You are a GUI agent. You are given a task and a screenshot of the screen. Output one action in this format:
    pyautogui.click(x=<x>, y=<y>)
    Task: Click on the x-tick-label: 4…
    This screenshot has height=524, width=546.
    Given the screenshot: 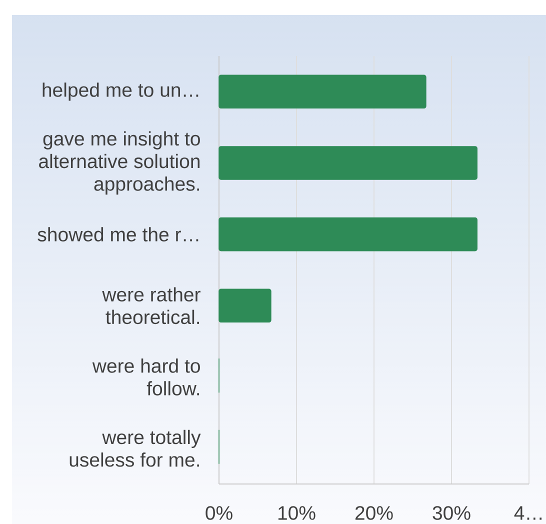 What is the action you would take?
    pyautogui.click(x=528, y=513)
    